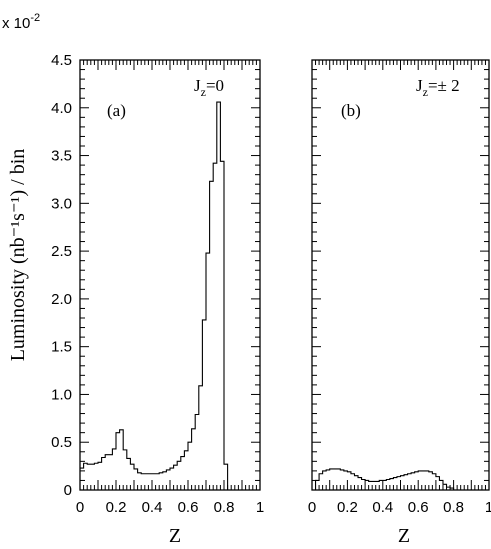  Describe the element at coordinates (61, 251) in the screenshot. I see `y-tick-label: 2.5` at that location.